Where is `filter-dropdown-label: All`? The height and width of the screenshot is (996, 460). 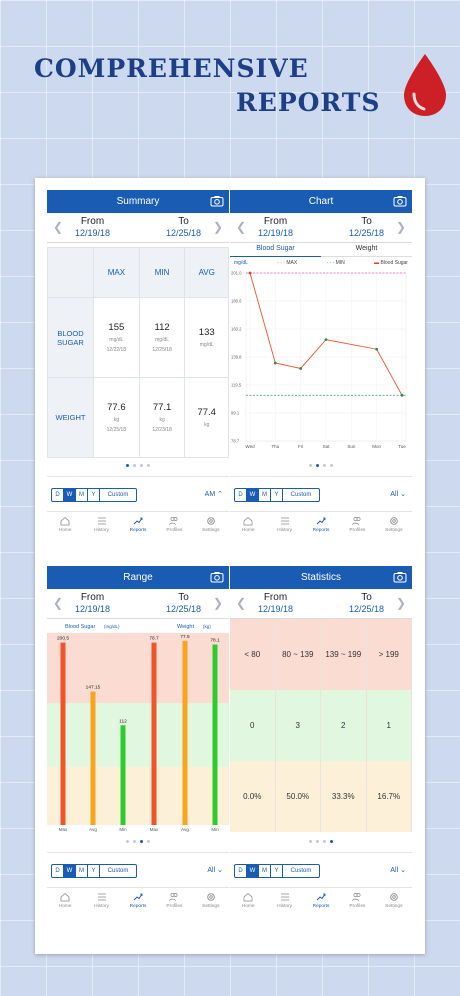 filter-dropdown-label: All is located at coordinates (211, 870).